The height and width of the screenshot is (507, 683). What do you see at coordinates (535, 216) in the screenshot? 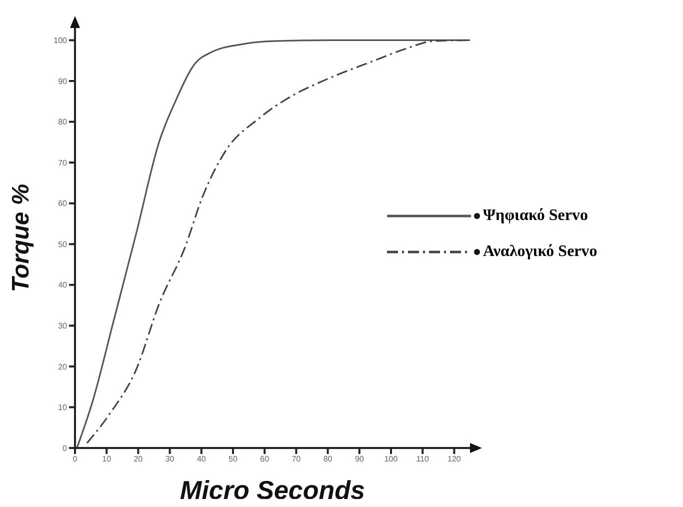
I see `text: Ψηφιακό Servo` at bounding box center [535, 216].